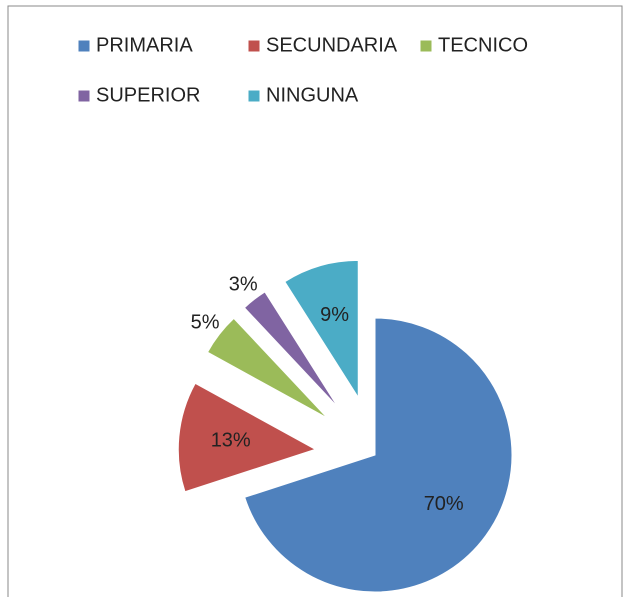 This screenshot has height=597, width=626. Describe the element at coordinates (334, 315) in the screenshot. I see `data-label: 9%` at that location.